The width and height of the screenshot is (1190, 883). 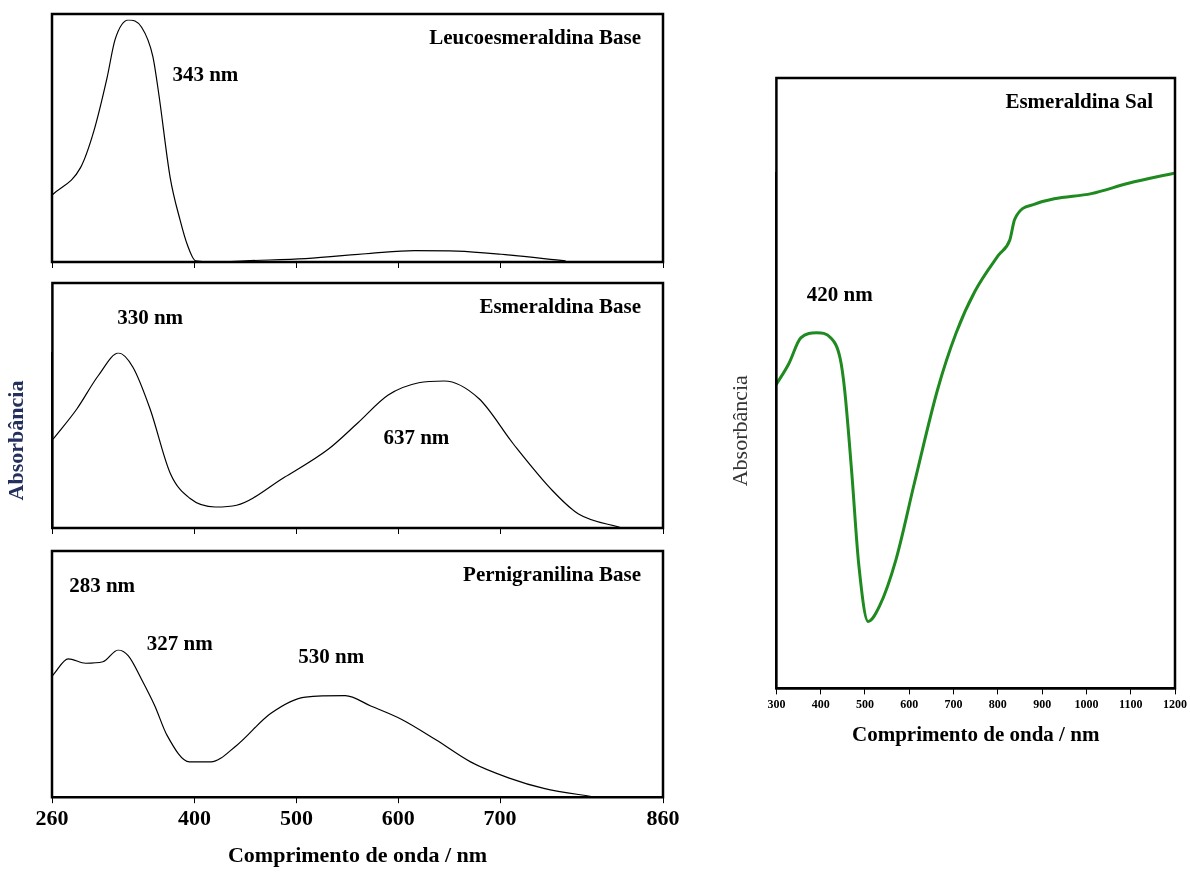 What do you see at coordinates (1131, 703) in the screenshot?
I see `x-tick-label: 1100` at bounding box center [1131, 703].